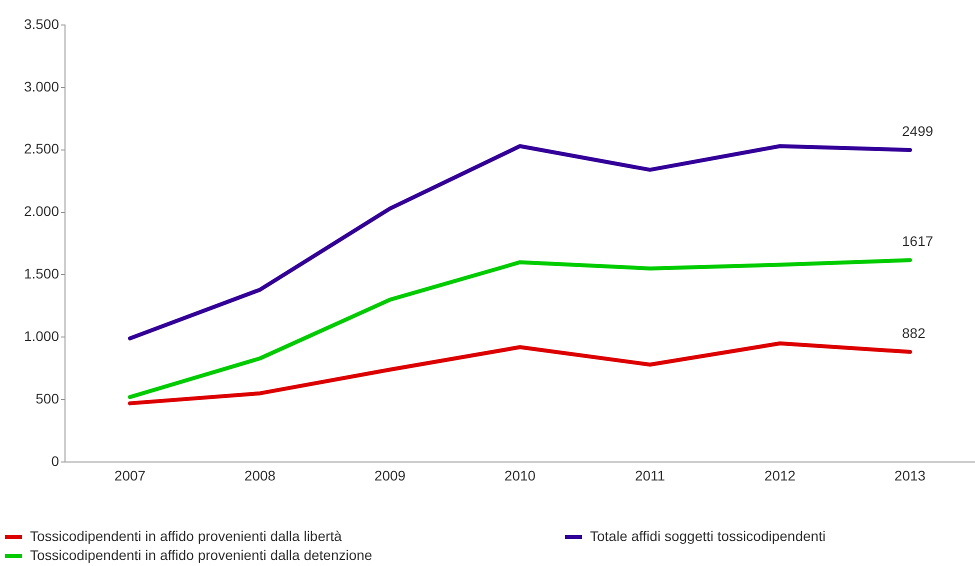 Image resolution: width=975 pixels, height=566 pixels. I want to click on legend-label: Totale affidi soggetti tossicodipendenti, so click(708, 536).